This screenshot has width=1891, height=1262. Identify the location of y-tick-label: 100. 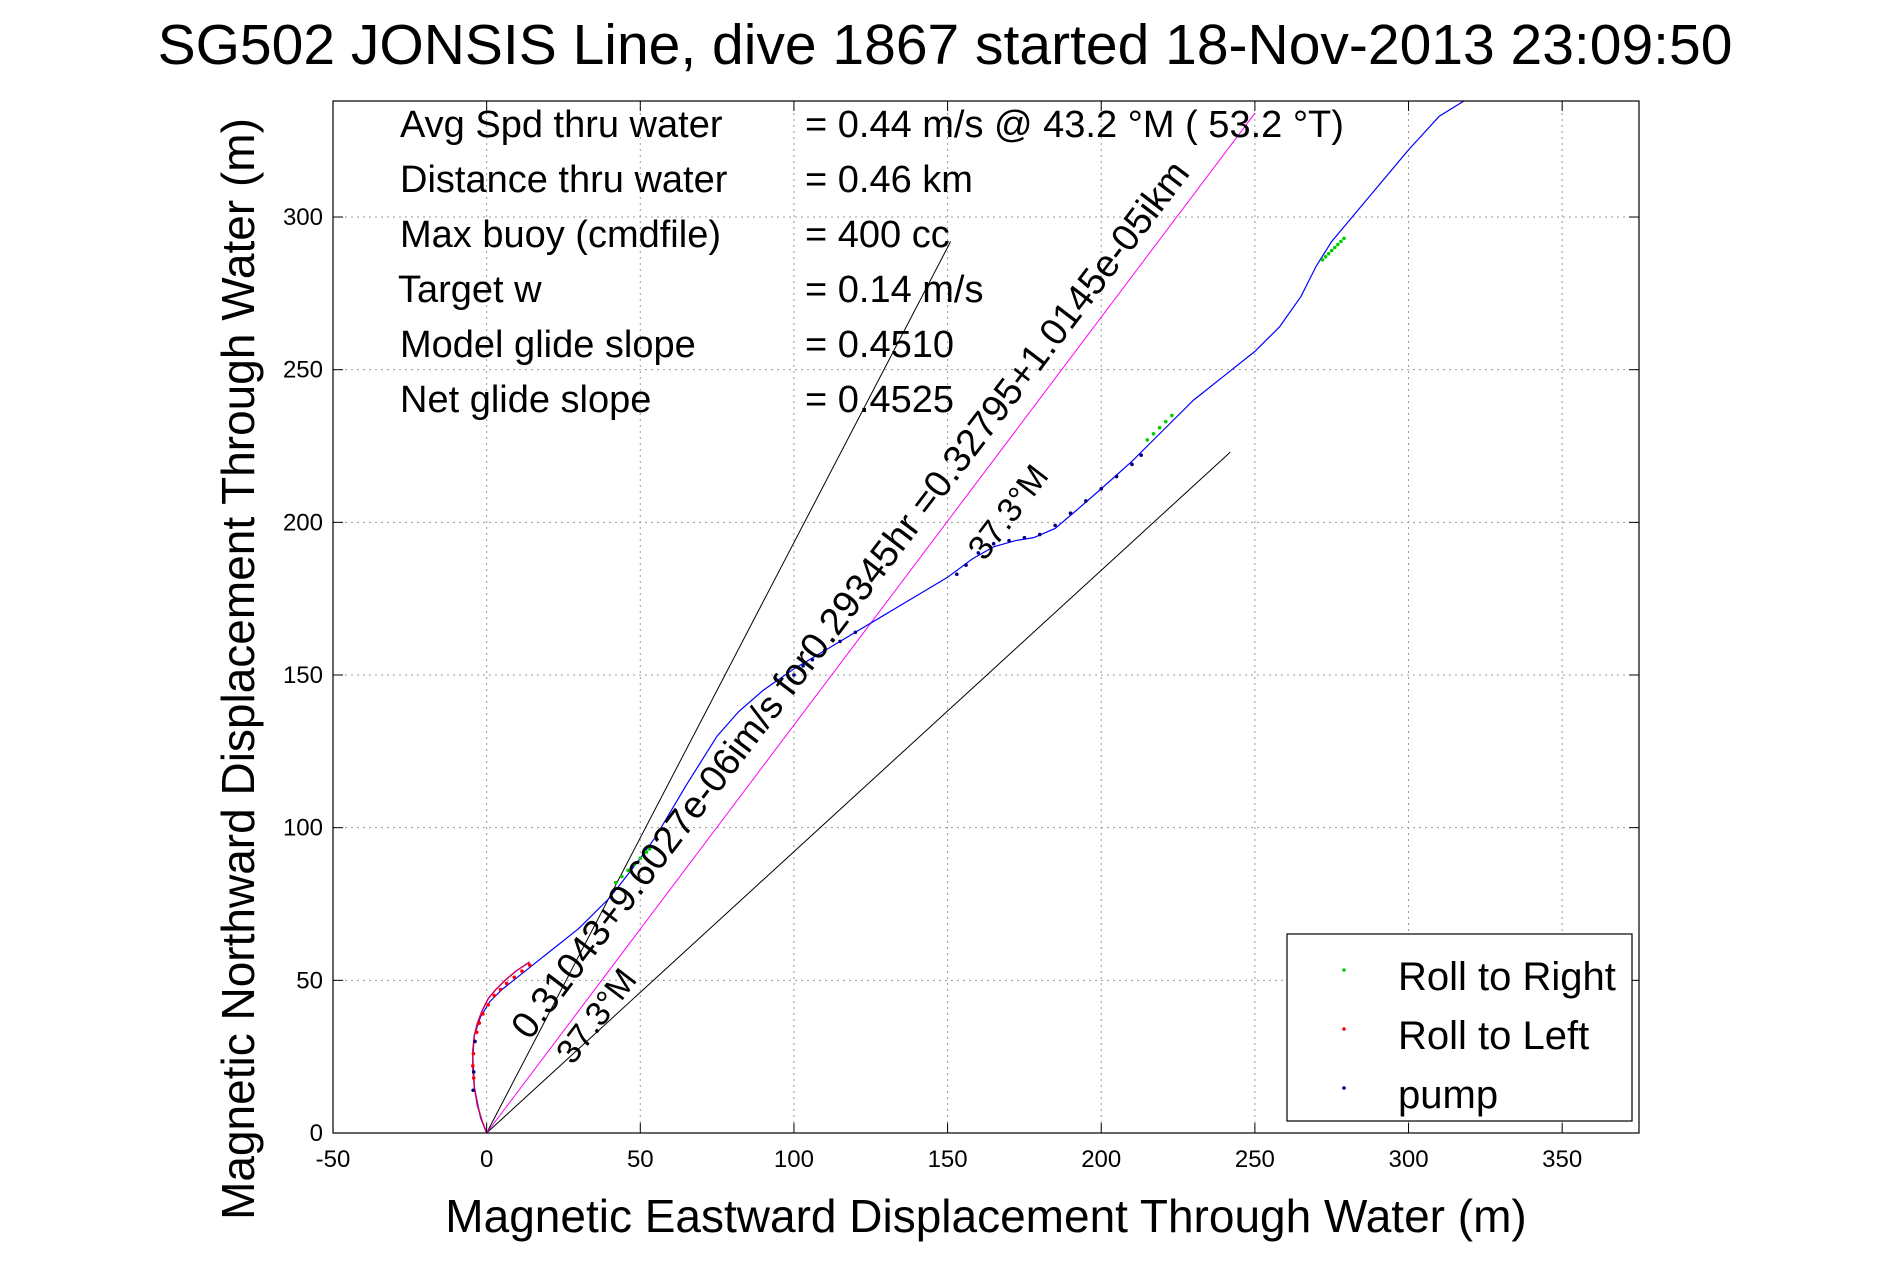
(303, 828).